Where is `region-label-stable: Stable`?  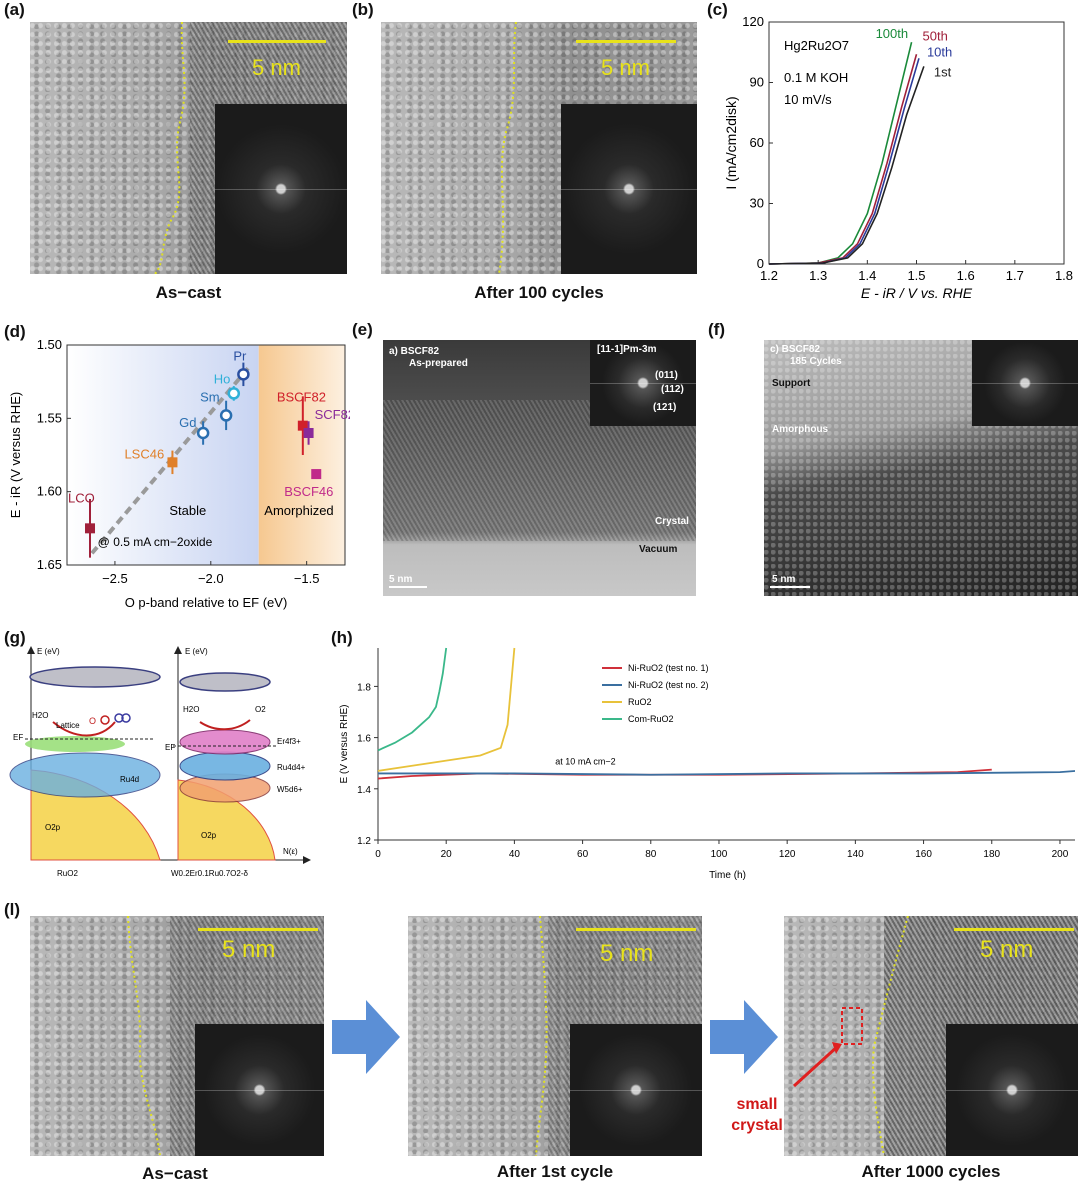 region-label-stable: Stable is located at coordinates (187, 510).